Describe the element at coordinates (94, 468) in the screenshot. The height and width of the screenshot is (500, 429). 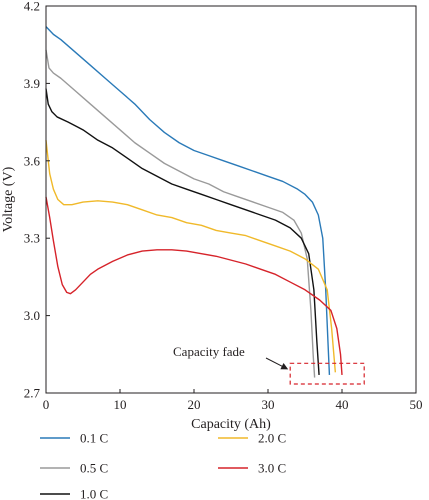
I see `legend-label: 0.5 C` at that location.